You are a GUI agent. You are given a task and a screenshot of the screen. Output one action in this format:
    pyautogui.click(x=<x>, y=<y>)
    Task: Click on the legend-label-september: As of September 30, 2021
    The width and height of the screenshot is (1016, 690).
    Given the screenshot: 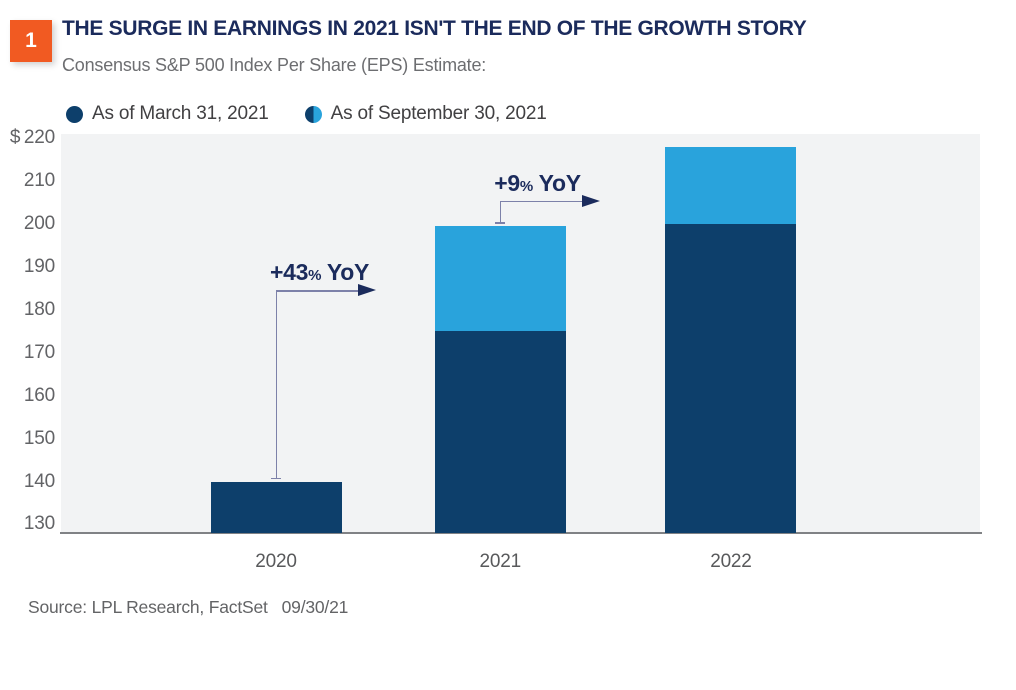 What is the action you would take?
    pyautogui.click(x=438, y=113)
    